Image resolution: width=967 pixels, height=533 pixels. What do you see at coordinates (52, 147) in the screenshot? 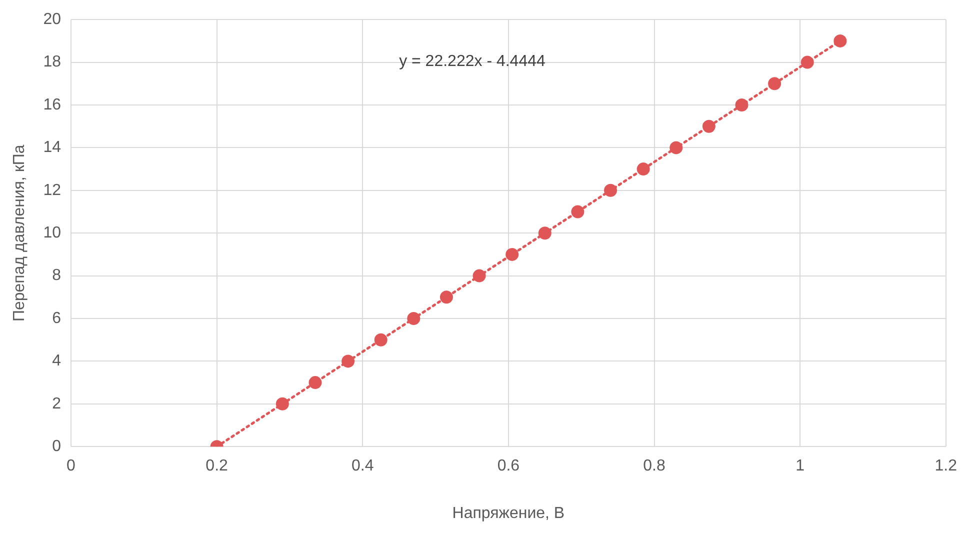
I see `y-tick-label: 14` at bounding box center [52, 147].